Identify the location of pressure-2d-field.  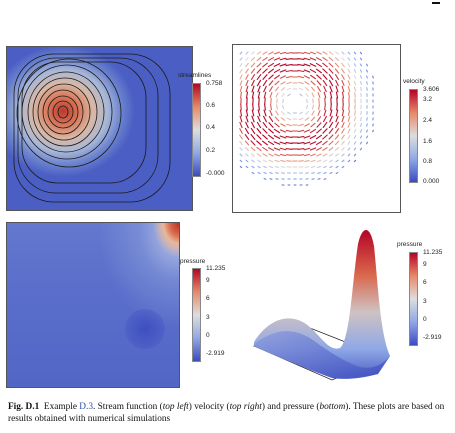
(93, 305).